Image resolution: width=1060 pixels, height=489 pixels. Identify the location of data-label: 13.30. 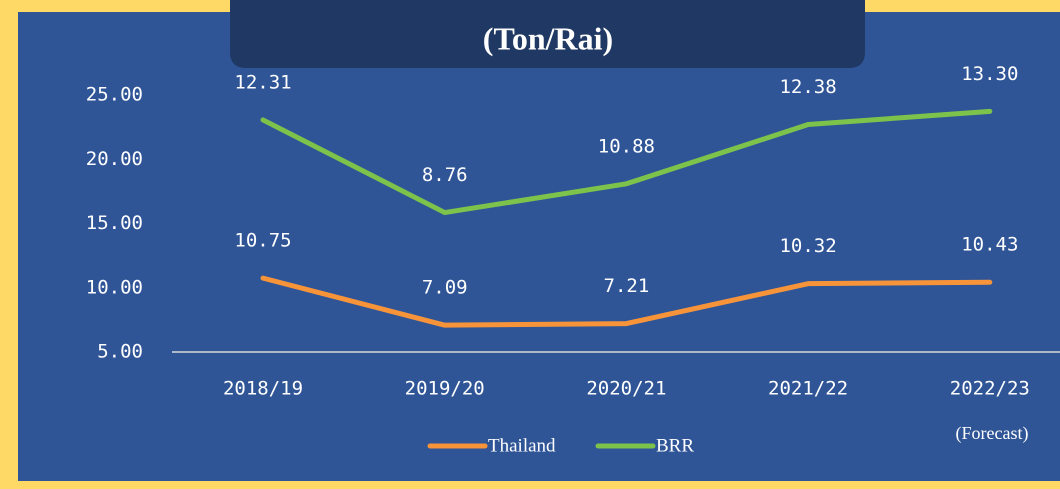
(989, 74).